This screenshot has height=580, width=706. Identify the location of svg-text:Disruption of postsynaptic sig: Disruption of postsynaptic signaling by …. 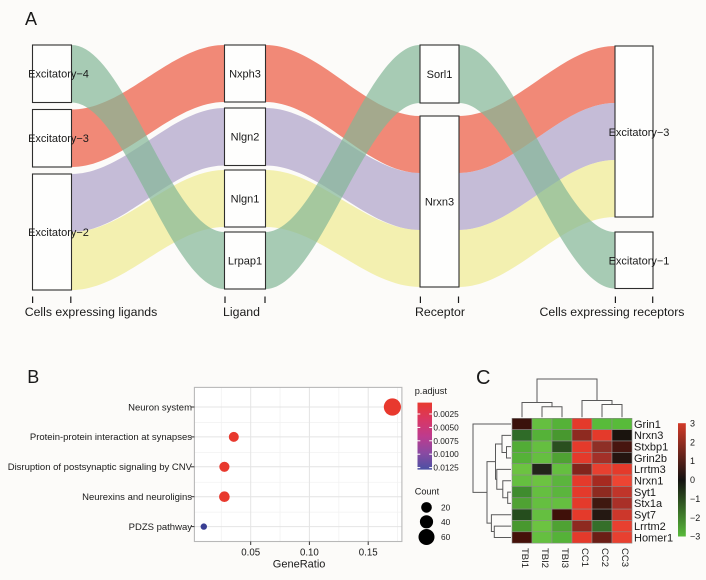
(100, 467).